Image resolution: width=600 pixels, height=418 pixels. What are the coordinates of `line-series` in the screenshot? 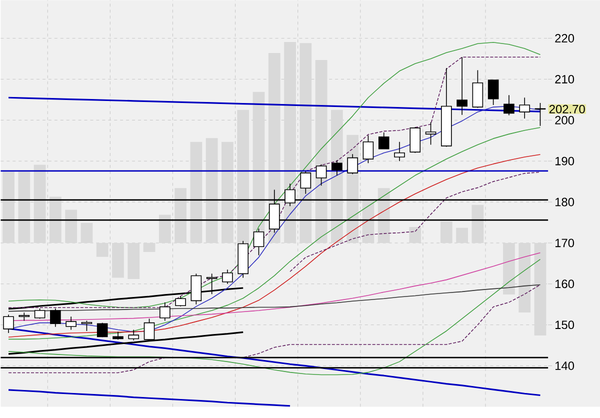 It's located at (415, 222).